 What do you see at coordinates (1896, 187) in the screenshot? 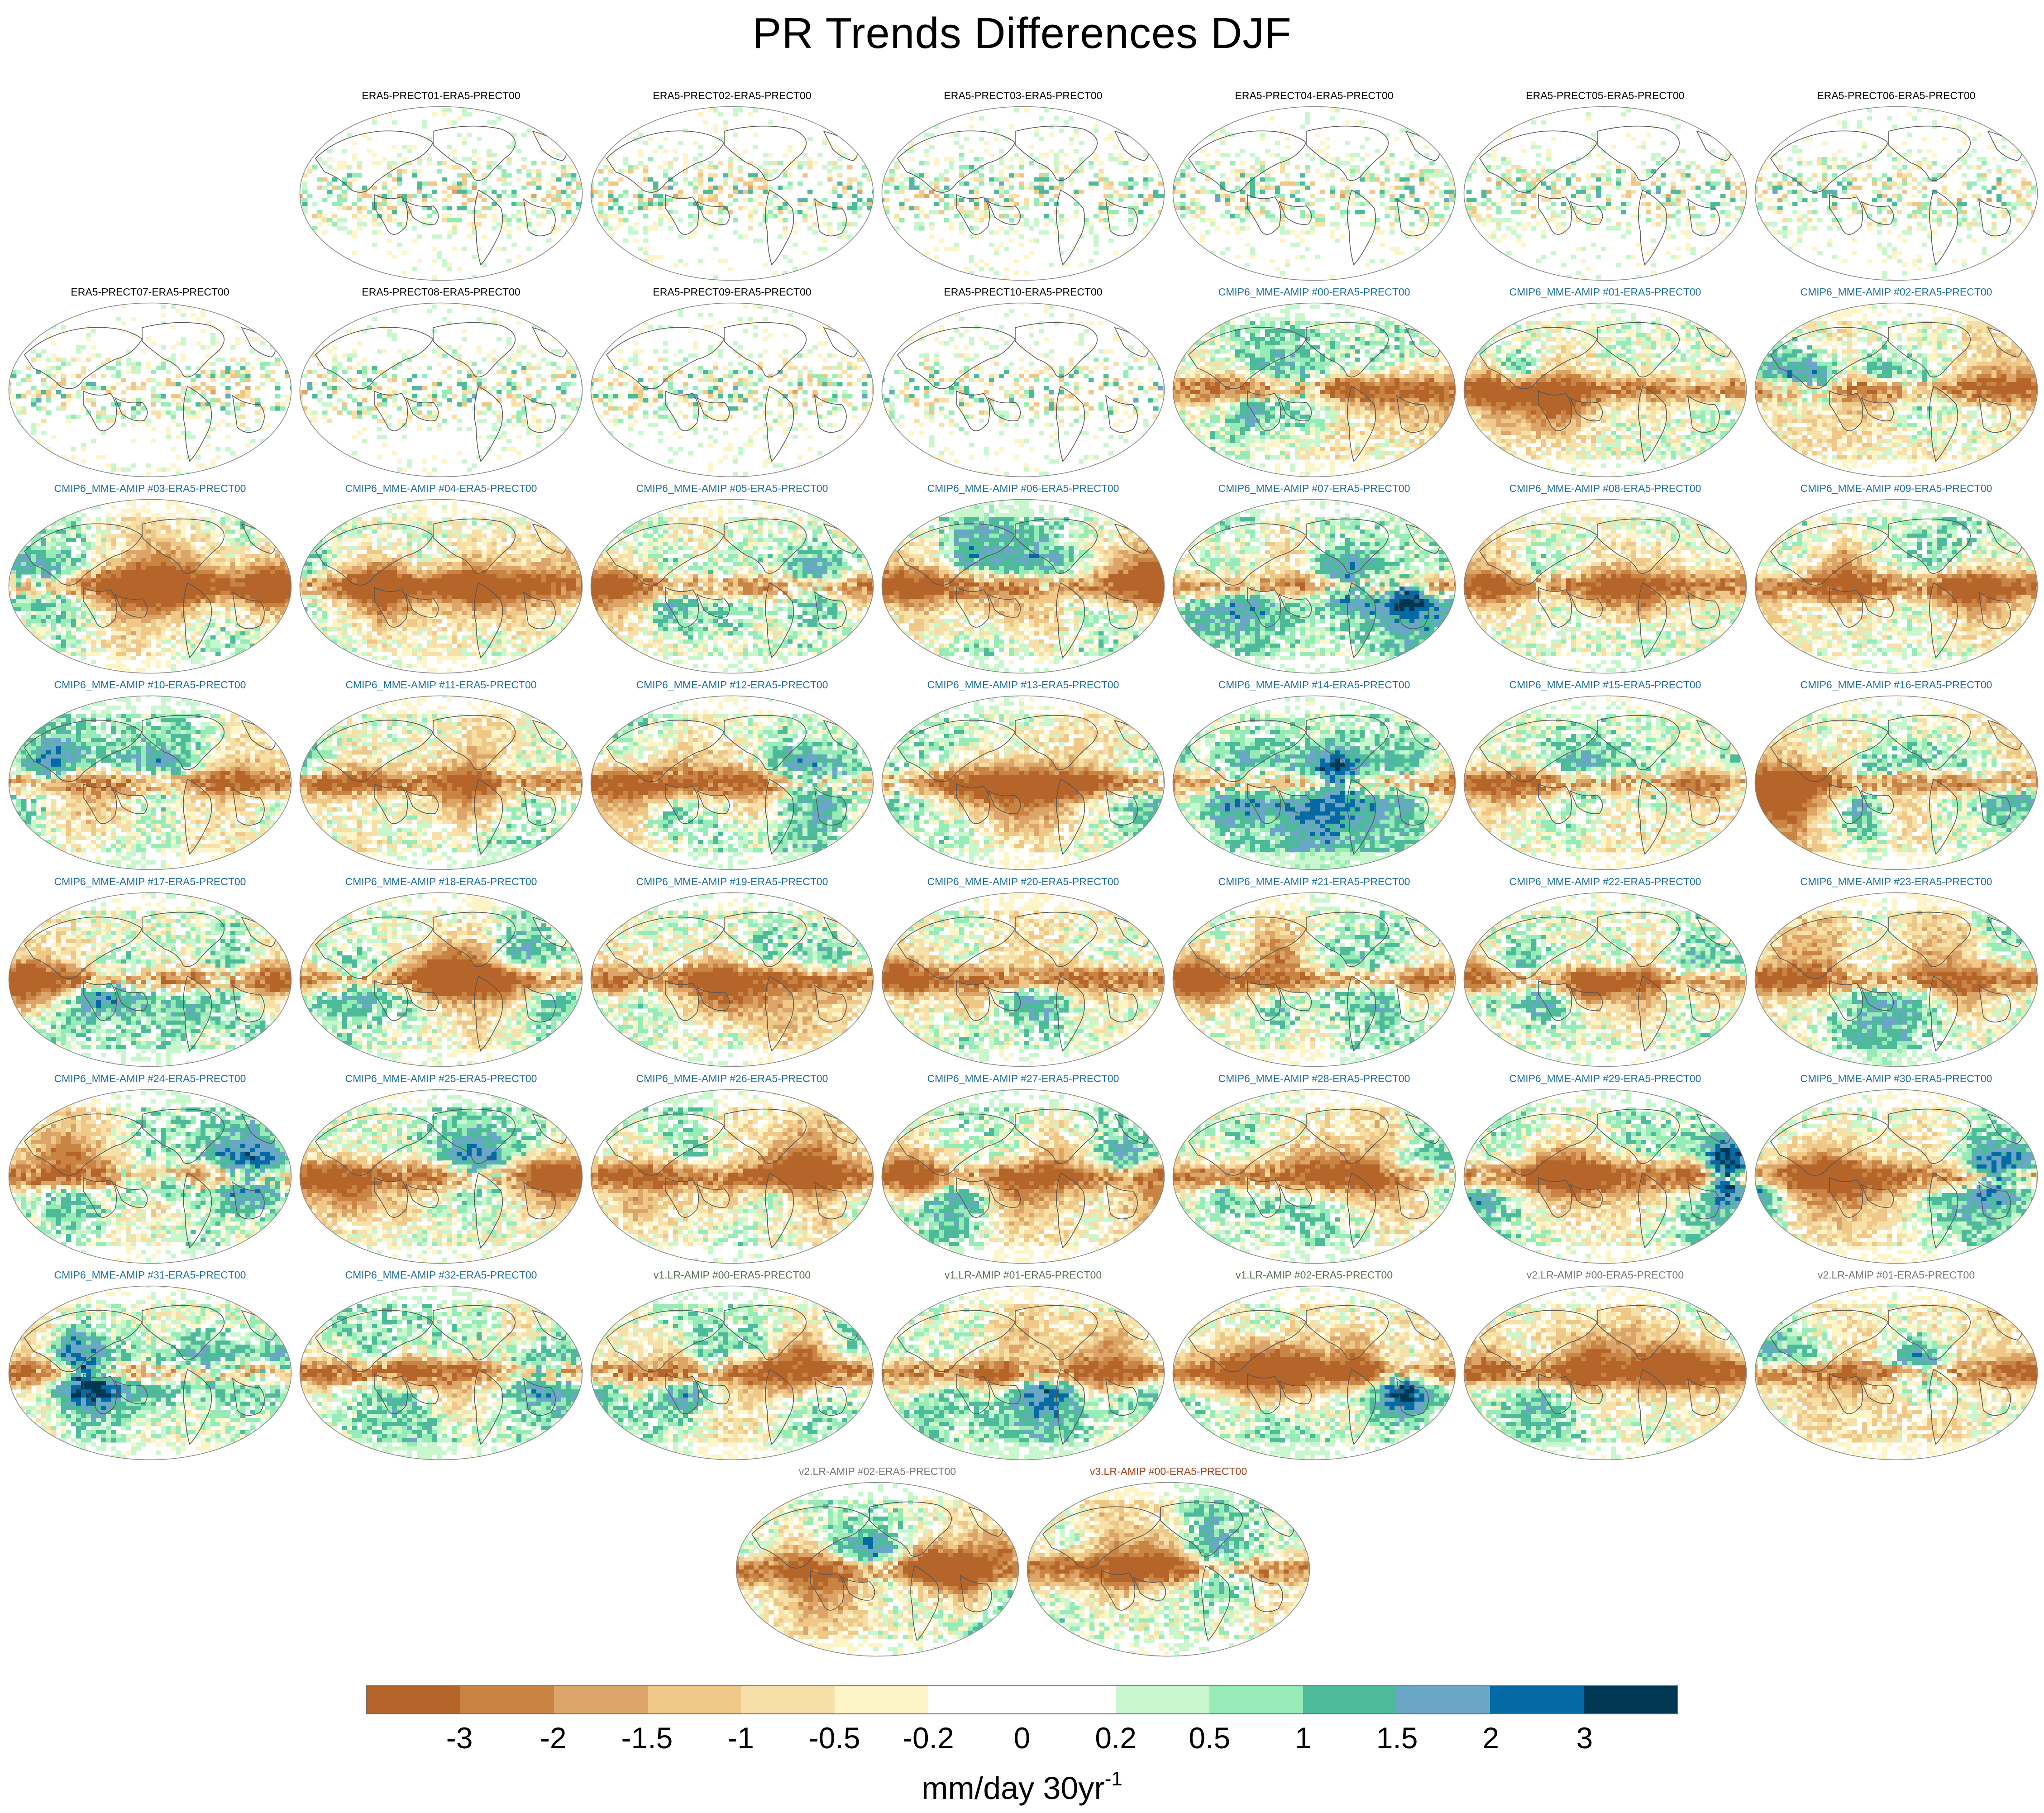
I see `map-panel: ERA5-PRECT06-ERA5-PRECT00` at bounding box center [1896, 187].